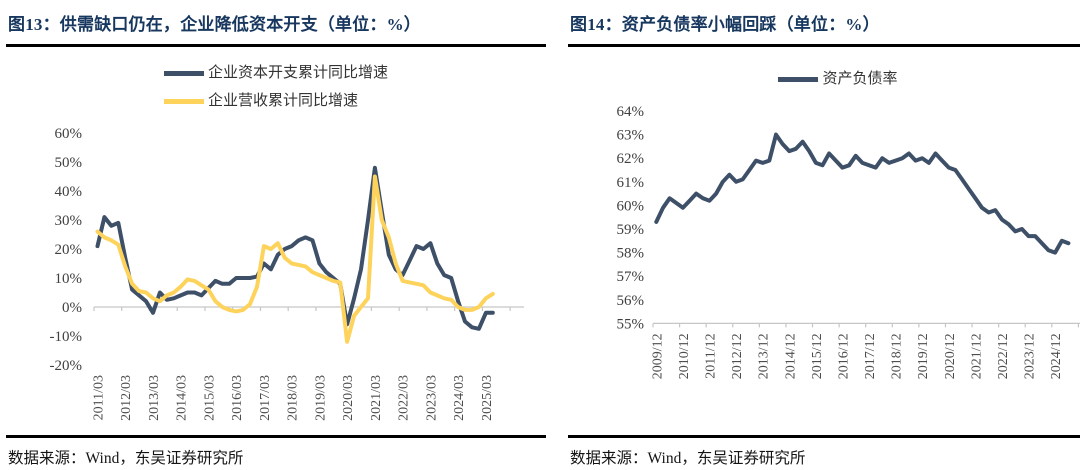  I want to click on svg-text: 30%, so click(69, 221).